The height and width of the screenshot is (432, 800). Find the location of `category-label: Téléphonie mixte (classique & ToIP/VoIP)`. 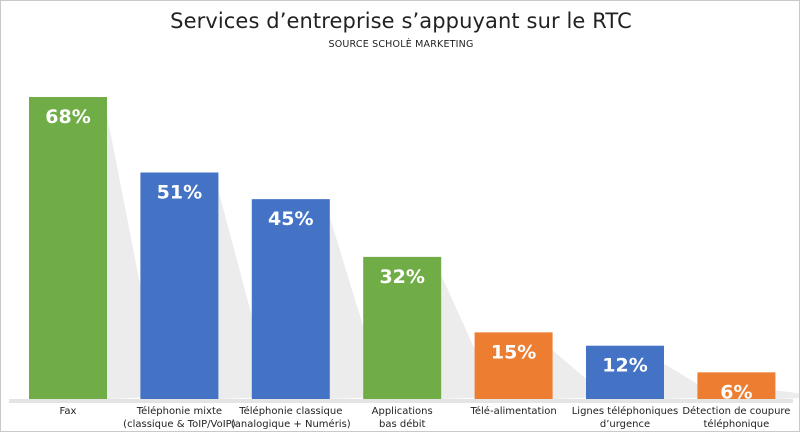

category-label: Téléphonie mixte (classique & ToIP/VoIP) is located at coordinates (179, 417).